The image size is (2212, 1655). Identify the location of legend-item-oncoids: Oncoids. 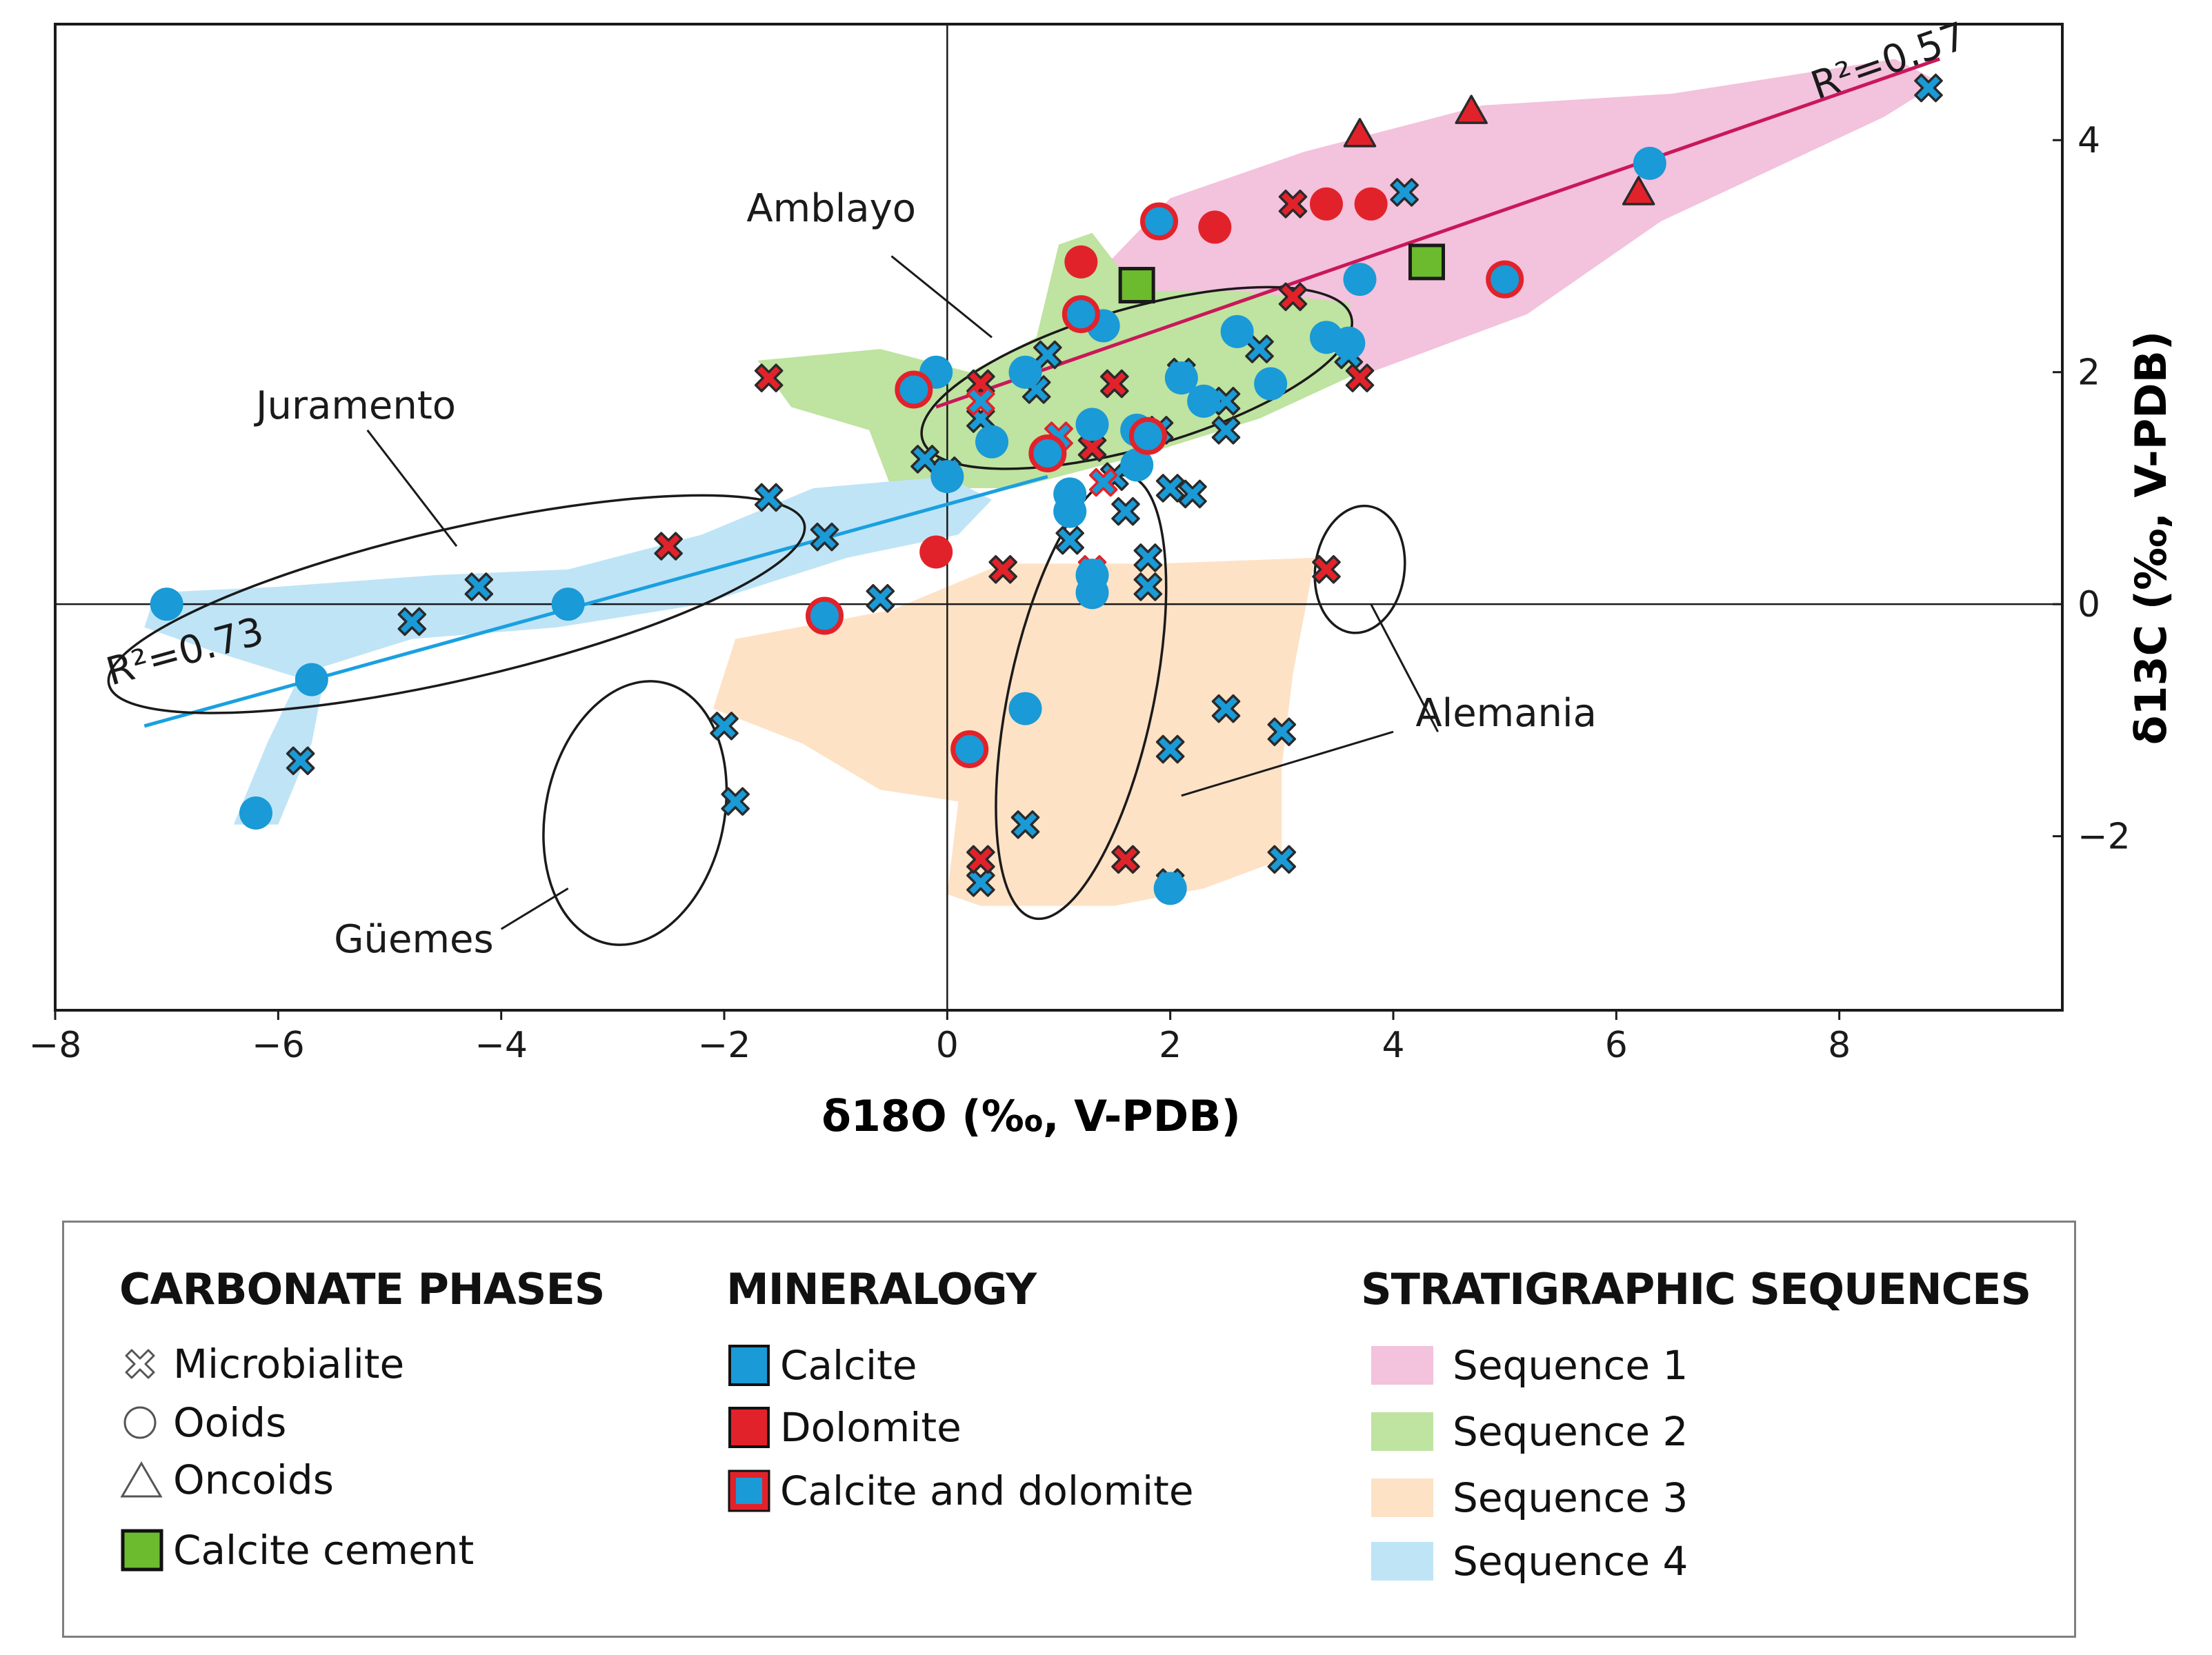
(226, 1480).